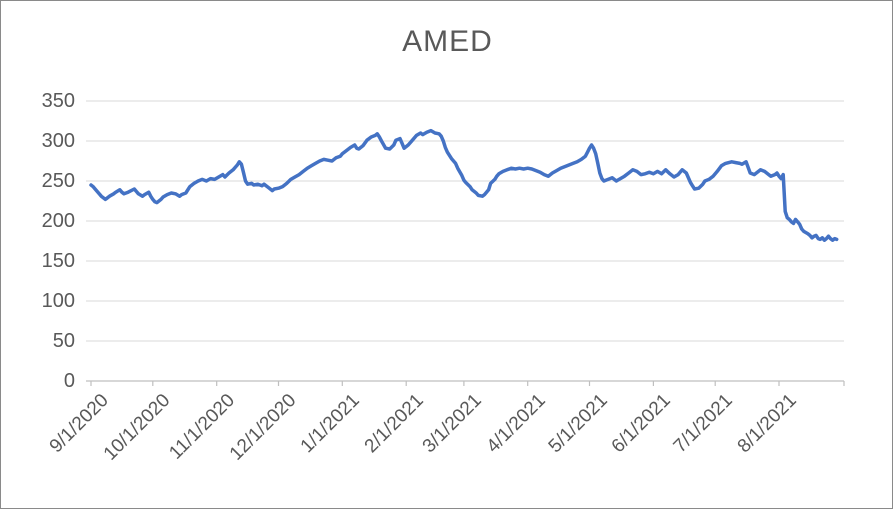 The height and width of the screenshot is (509, 893). Describe the element at coordinates (447, 41) in the screenshot. I see `chart-title: AMED` at that location.